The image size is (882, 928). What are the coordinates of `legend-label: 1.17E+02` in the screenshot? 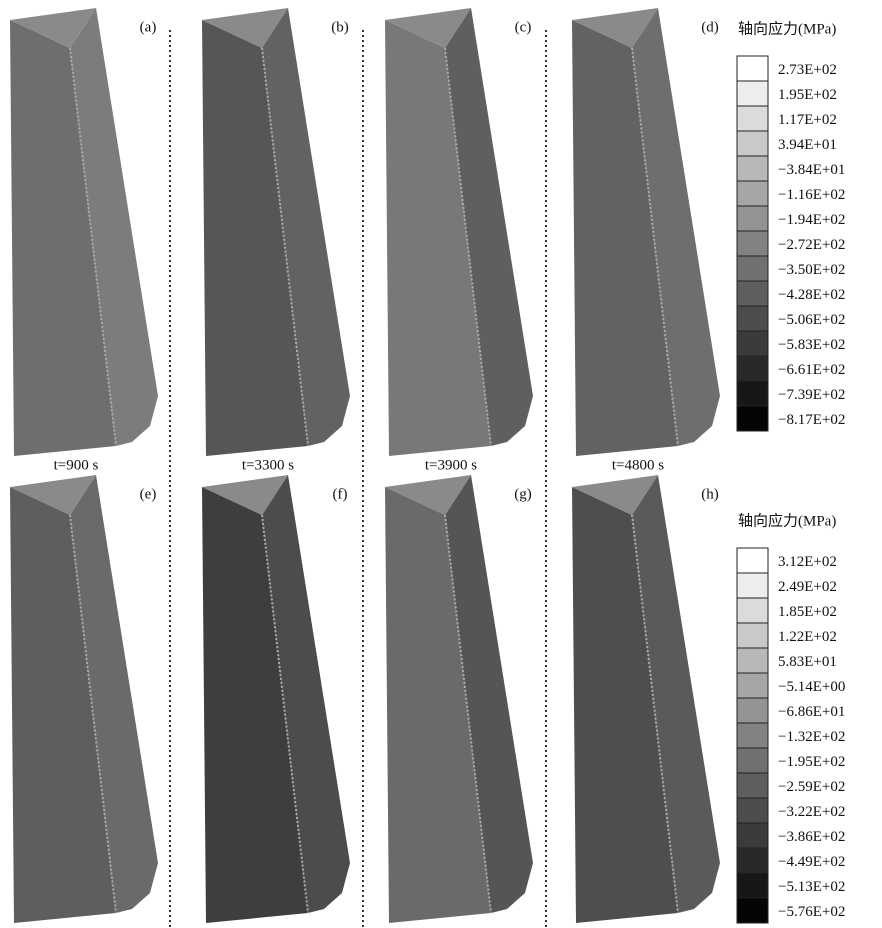 It's located at (807, 120).